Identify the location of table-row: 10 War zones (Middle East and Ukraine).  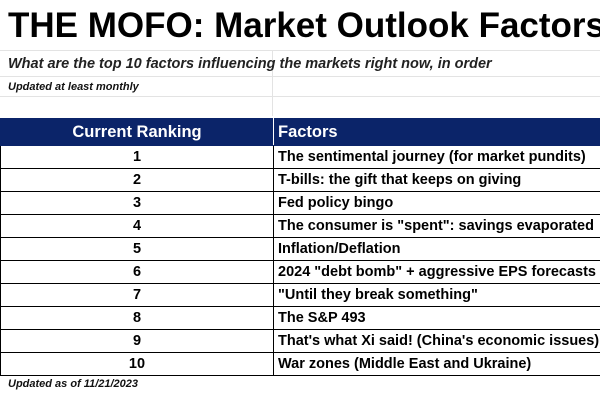
(300, 364).